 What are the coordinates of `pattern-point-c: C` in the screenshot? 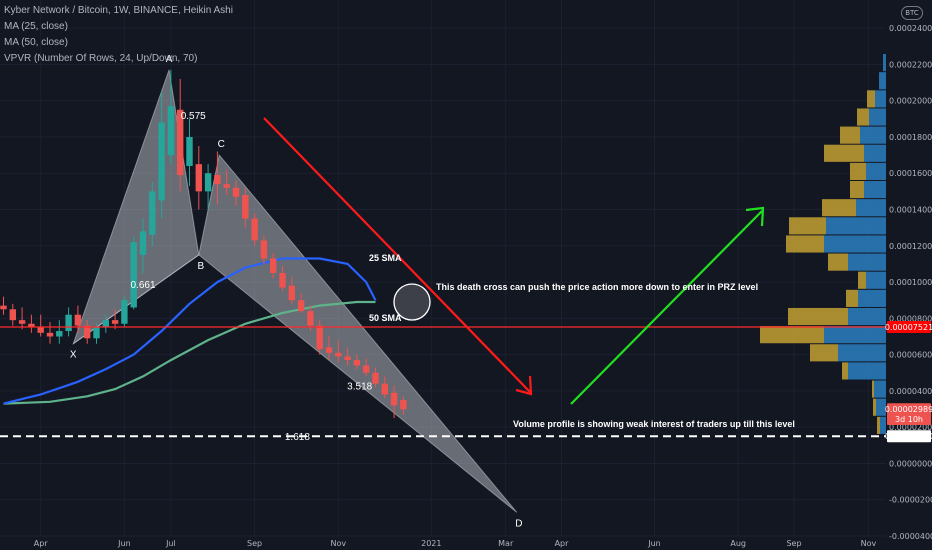 It's located at (221, 144).